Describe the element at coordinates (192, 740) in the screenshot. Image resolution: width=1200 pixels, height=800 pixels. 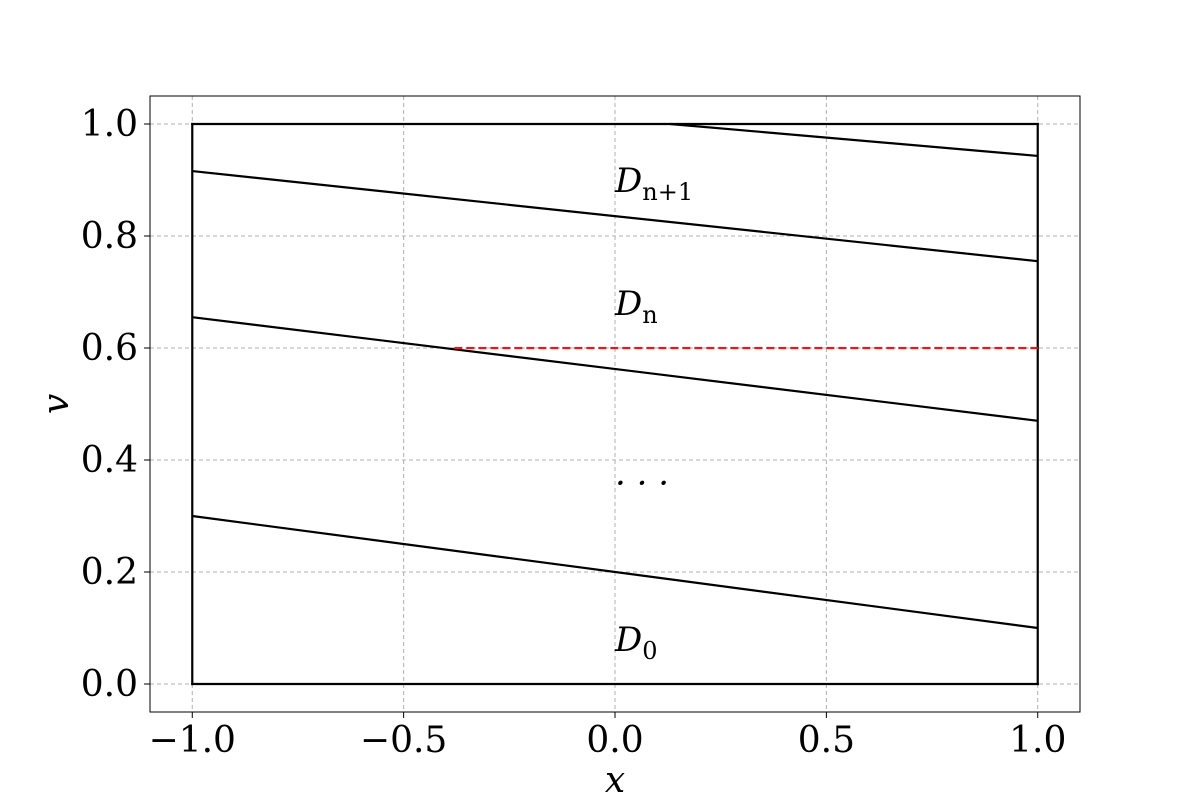
I see `x-tick-label-0: −1.0` at that location.